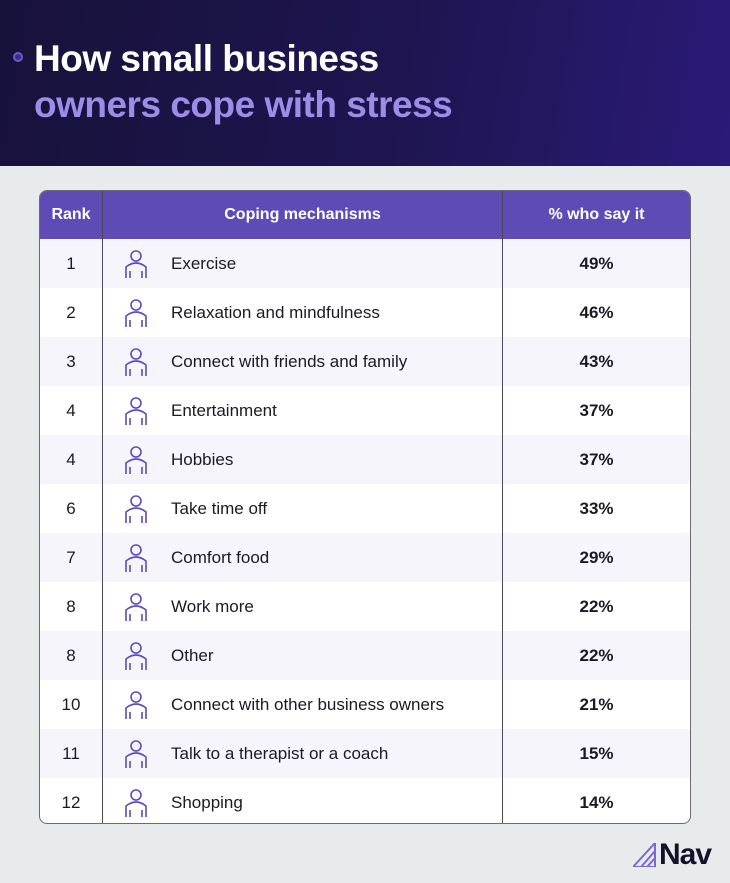  I want to click on rank-cell: 1, so click(71, 263).